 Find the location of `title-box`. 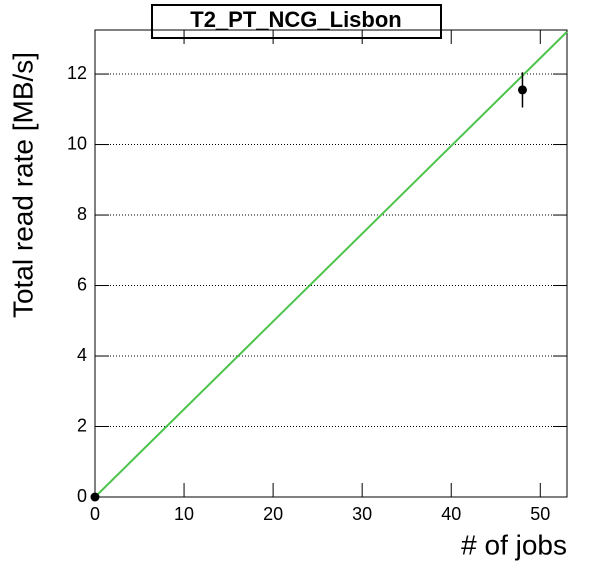

title-box is located at coordinates (296, 21).